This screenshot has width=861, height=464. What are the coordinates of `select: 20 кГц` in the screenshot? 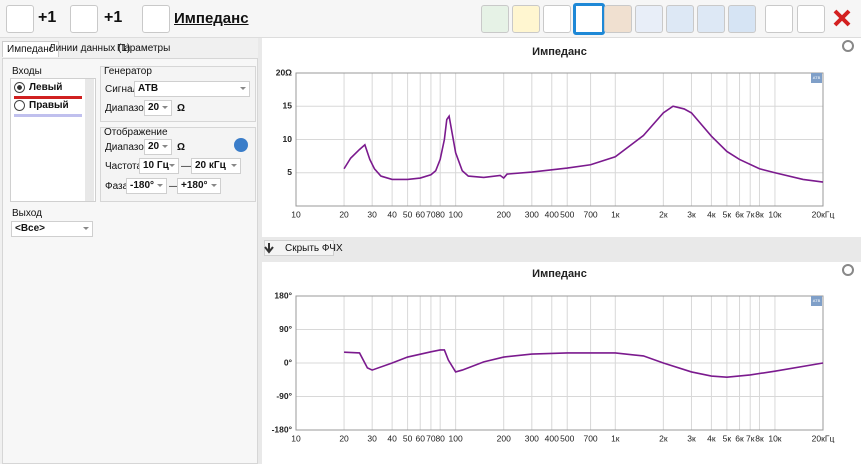 It's located at (216, 166).